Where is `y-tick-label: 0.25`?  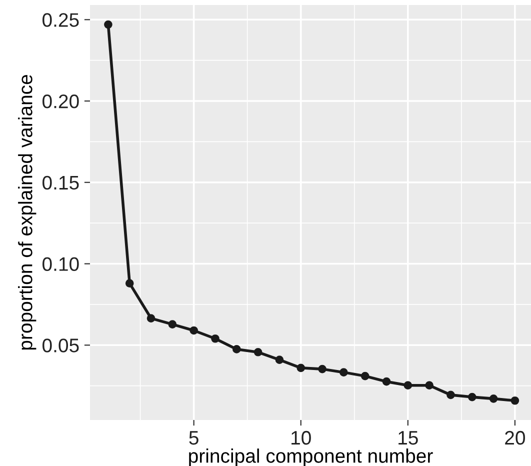 y-tick-label: 0.25 is located at coordinates (60, 20).